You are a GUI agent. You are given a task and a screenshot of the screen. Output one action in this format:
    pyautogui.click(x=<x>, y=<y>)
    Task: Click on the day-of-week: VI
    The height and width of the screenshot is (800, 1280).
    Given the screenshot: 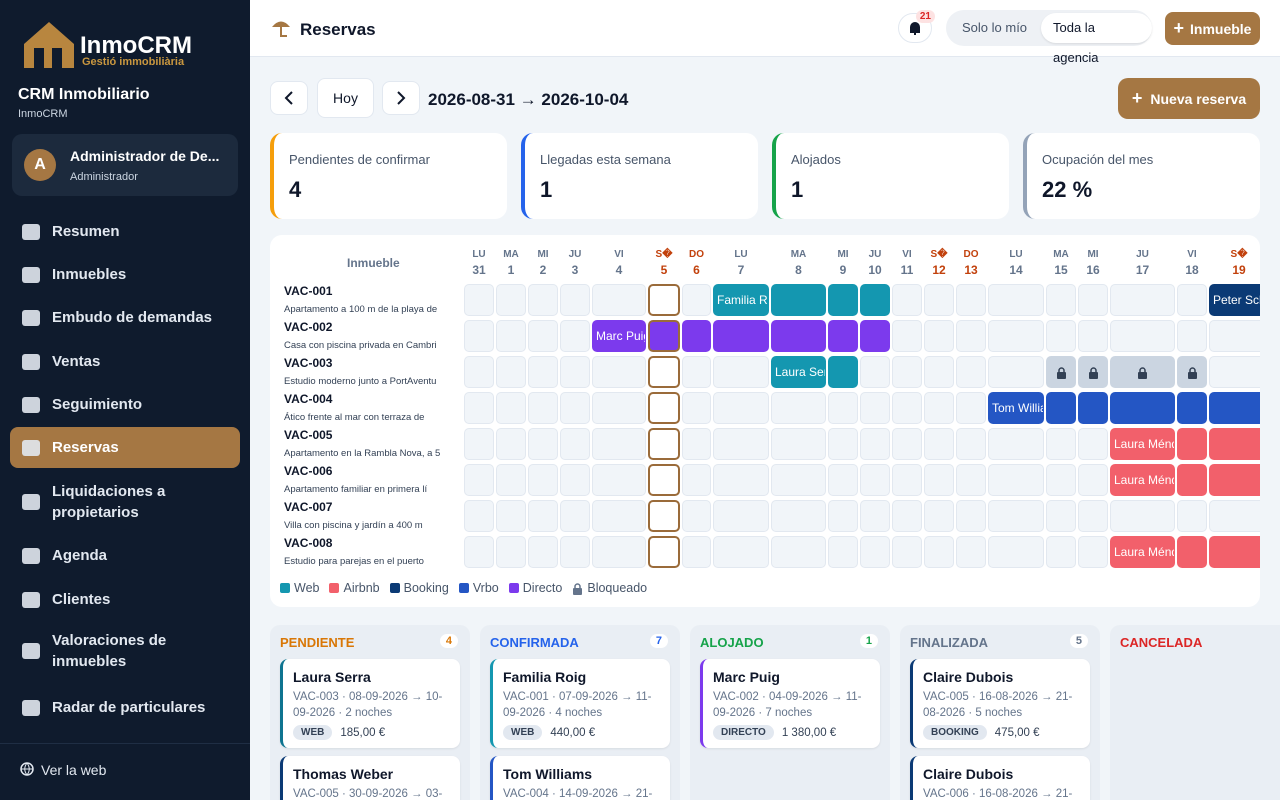 What is the action you would take?
    pyautogui.click(x=1192, y=254)
    